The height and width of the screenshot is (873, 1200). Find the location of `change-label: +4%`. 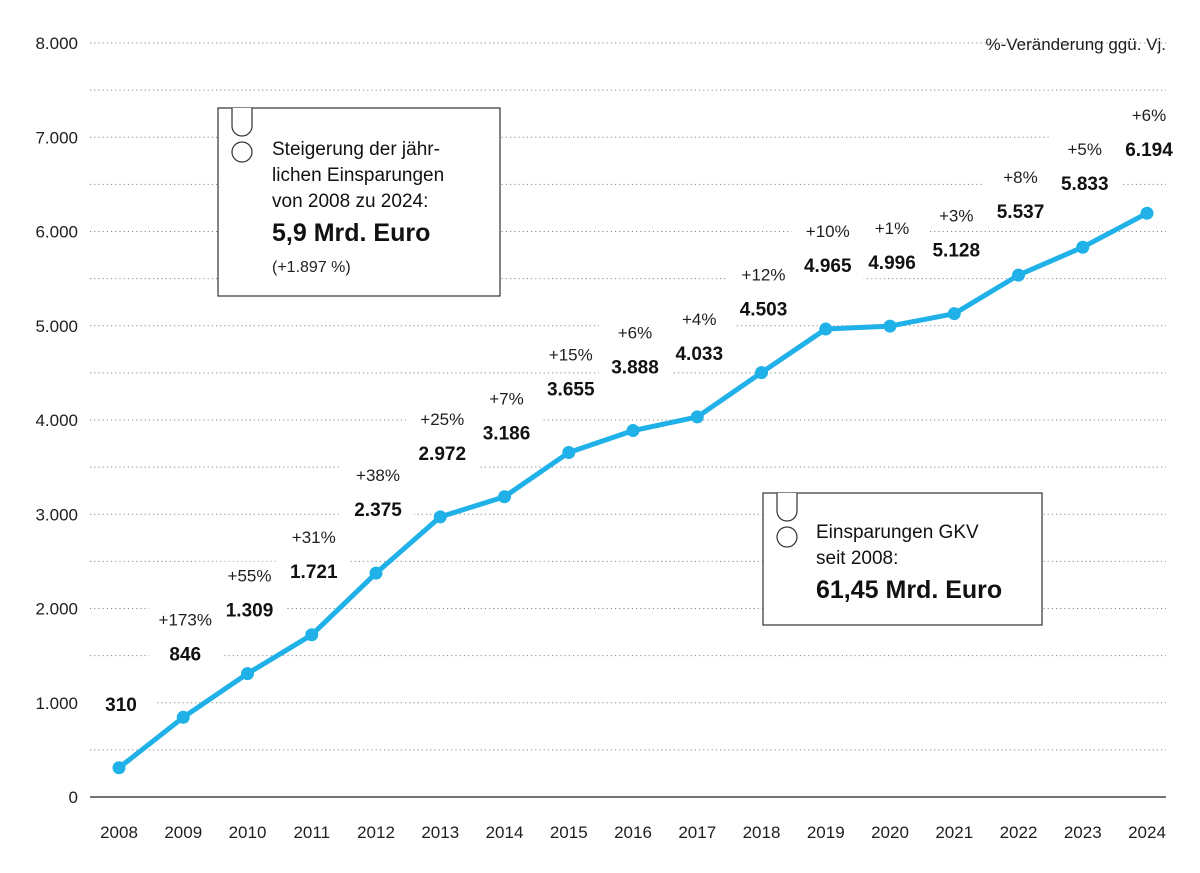

change-label: +4% is located at coordinates (699, 319).